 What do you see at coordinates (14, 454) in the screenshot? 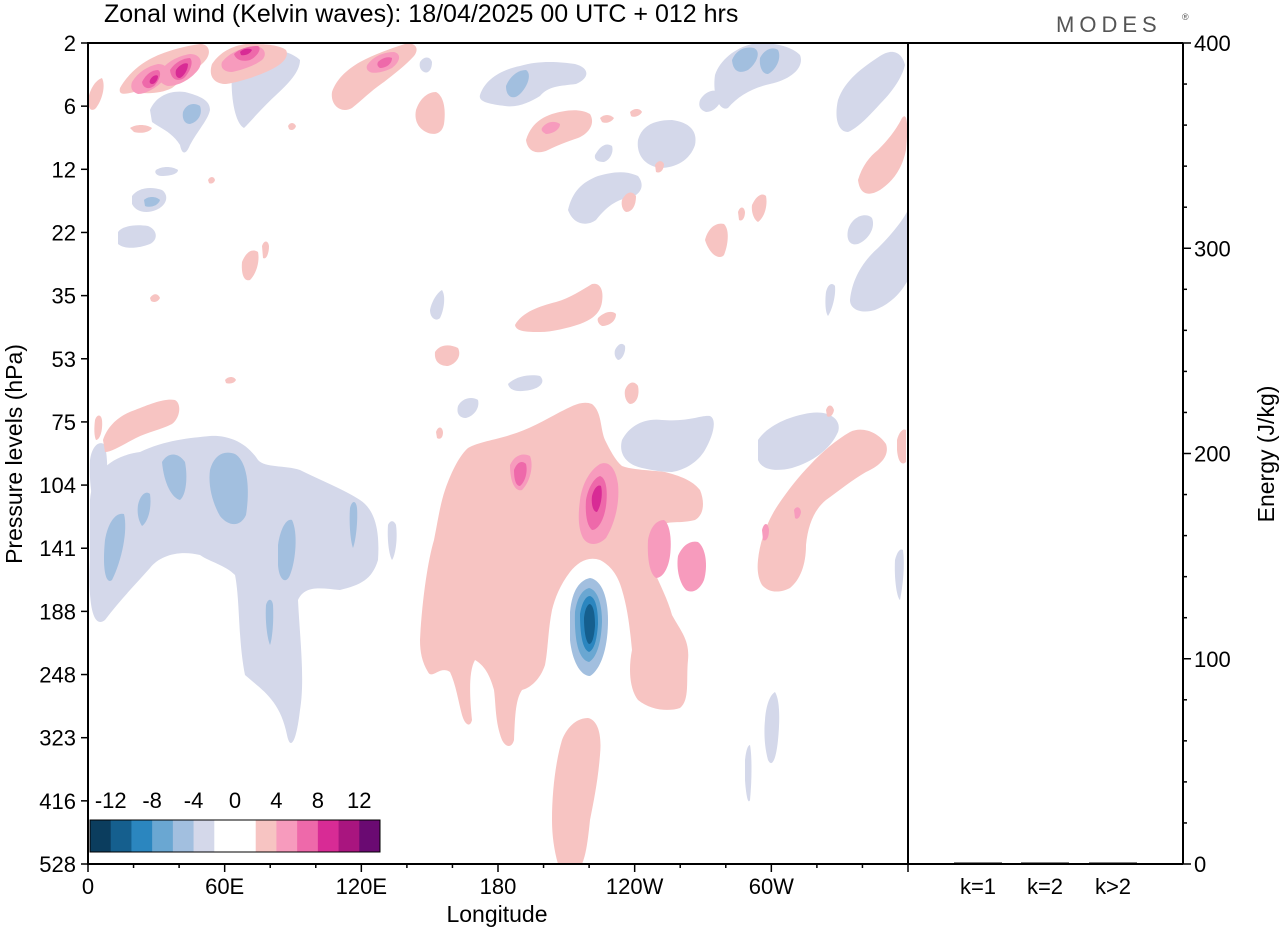
I see `y-axis-label: Pressure levels (hPa)` at bounding box center [14, 454].